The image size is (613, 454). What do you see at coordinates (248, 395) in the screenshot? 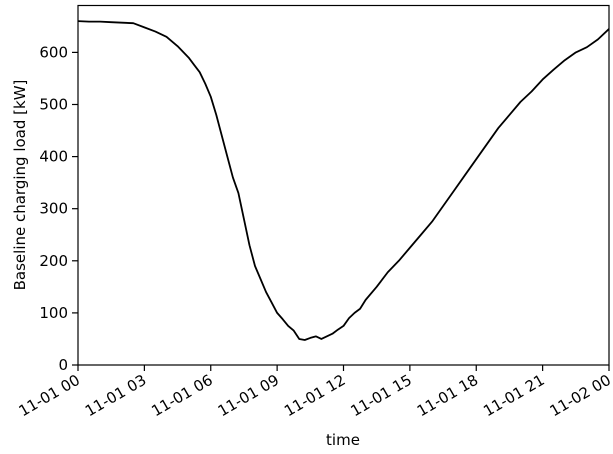
I see `x-tick-label: 11-01 09` at bounding box center [248, 395].